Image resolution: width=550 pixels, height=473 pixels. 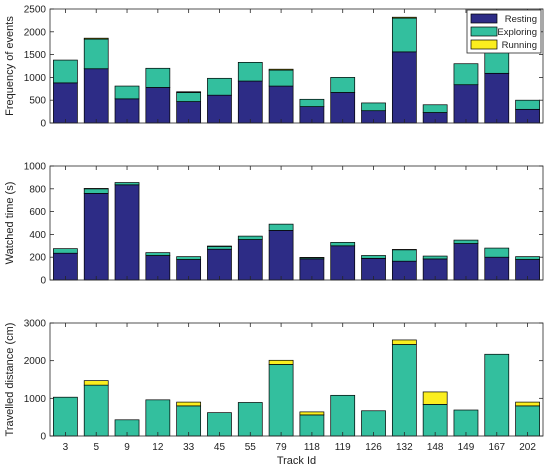 What do you see at coordinates (10, 223) in the screenshot?
I see `y-axis-label: Watched time (s)` at bounding box center [10, 223].